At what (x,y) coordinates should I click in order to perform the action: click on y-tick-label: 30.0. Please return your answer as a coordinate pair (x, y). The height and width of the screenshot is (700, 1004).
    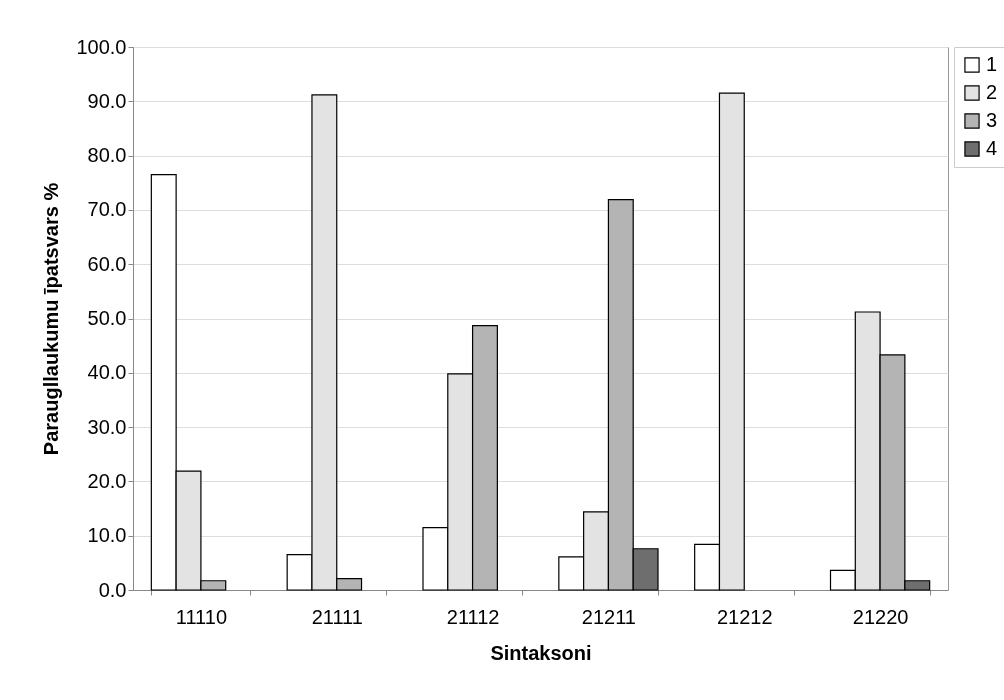
    Looking at the image, I should click on (107, 426).